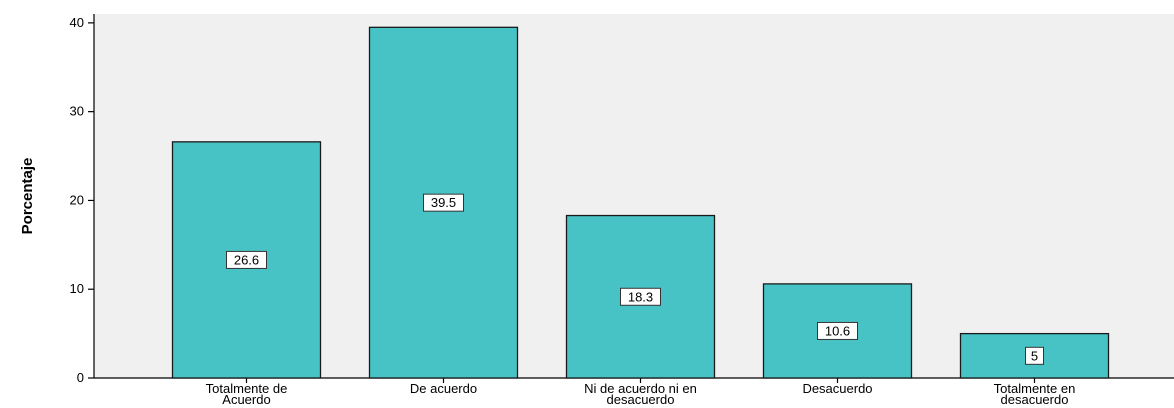 The image size is (1174, 408). Describe the element at coordinates (77, 288) in the screenshot. I see `y-tick-label: 10` at that location.